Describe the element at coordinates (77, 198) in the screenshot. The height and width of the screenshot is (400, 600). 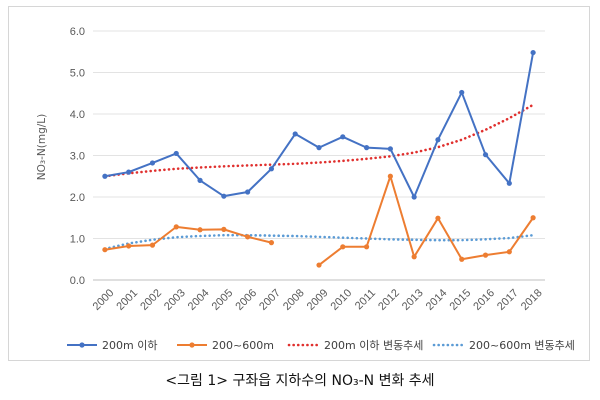
I see `y-tick-label: 2.0` at that location.